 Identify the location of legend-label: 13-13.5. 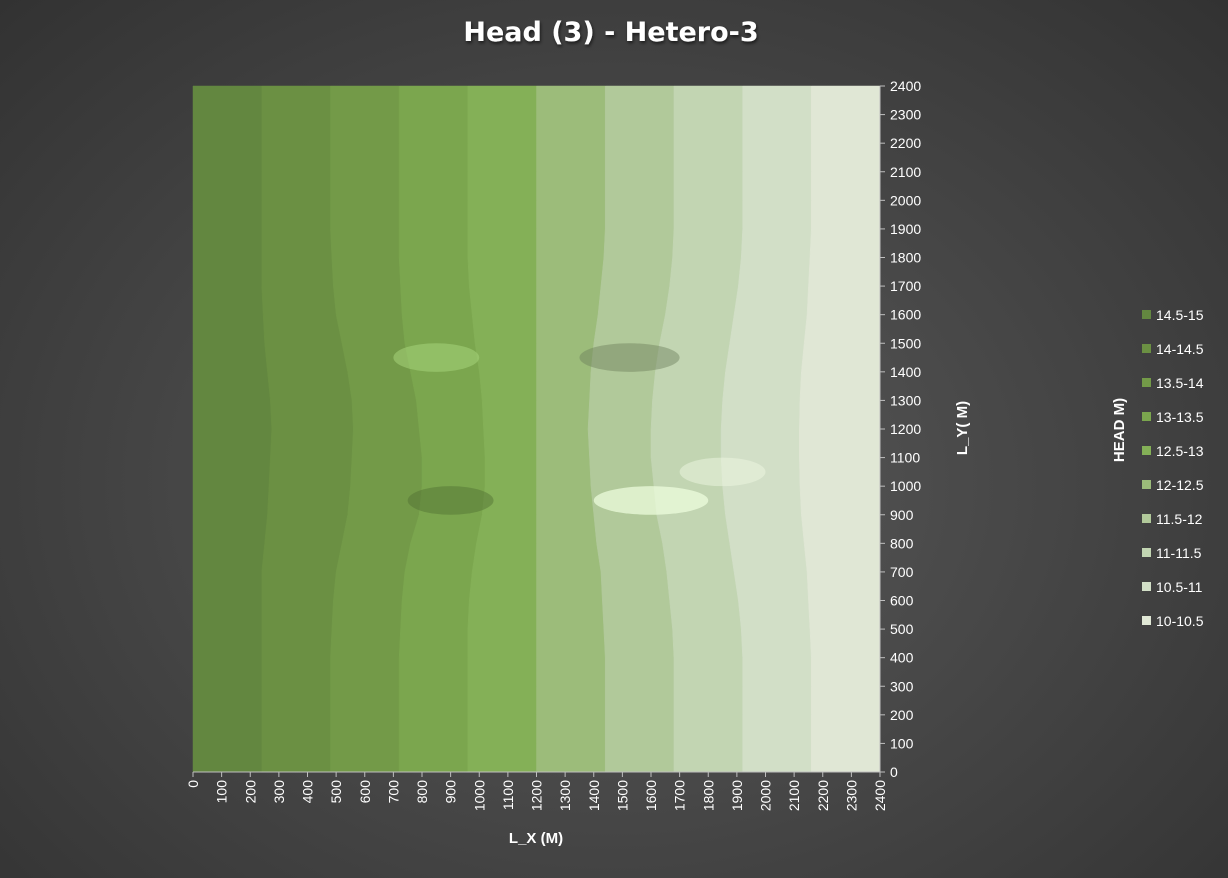
(1180, 417).